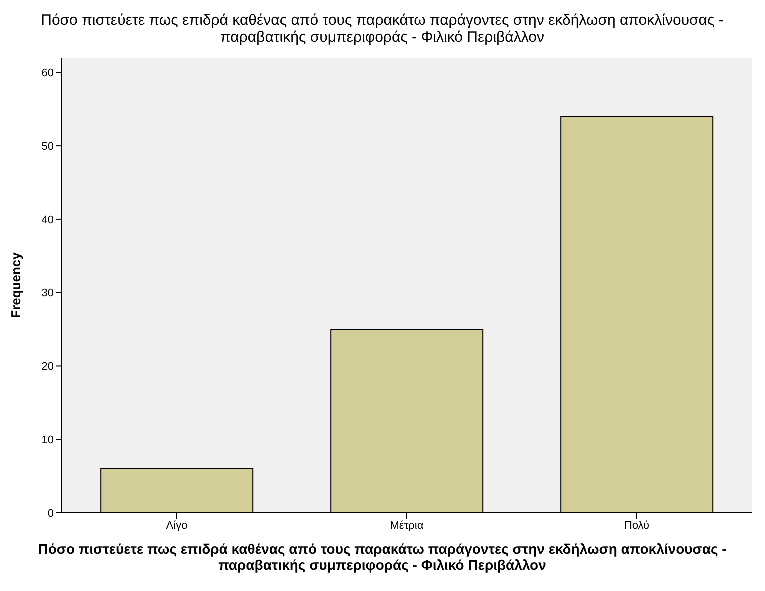  What do you see at coordinates (382, 557) in the screenshot?
I see `x-axis-title: Πόσο πιστεύετε πως επιδρά καθένας από τους παρακάτω παράγοντες στην εκδήλωση αποκλίνουσας - παραβατικής συμπεριφοράς - Φιλικό Περιβάλλον` at bounding box center [382, 557].